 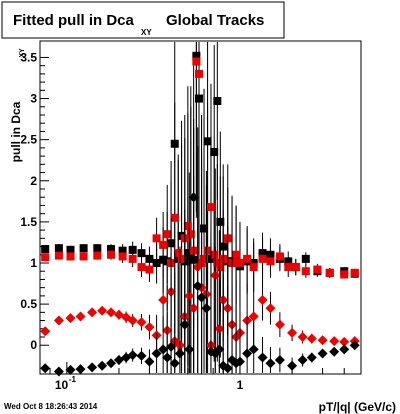 I want to click on y-axis-label-main: pull in Dca, so click(x=16, y=131).